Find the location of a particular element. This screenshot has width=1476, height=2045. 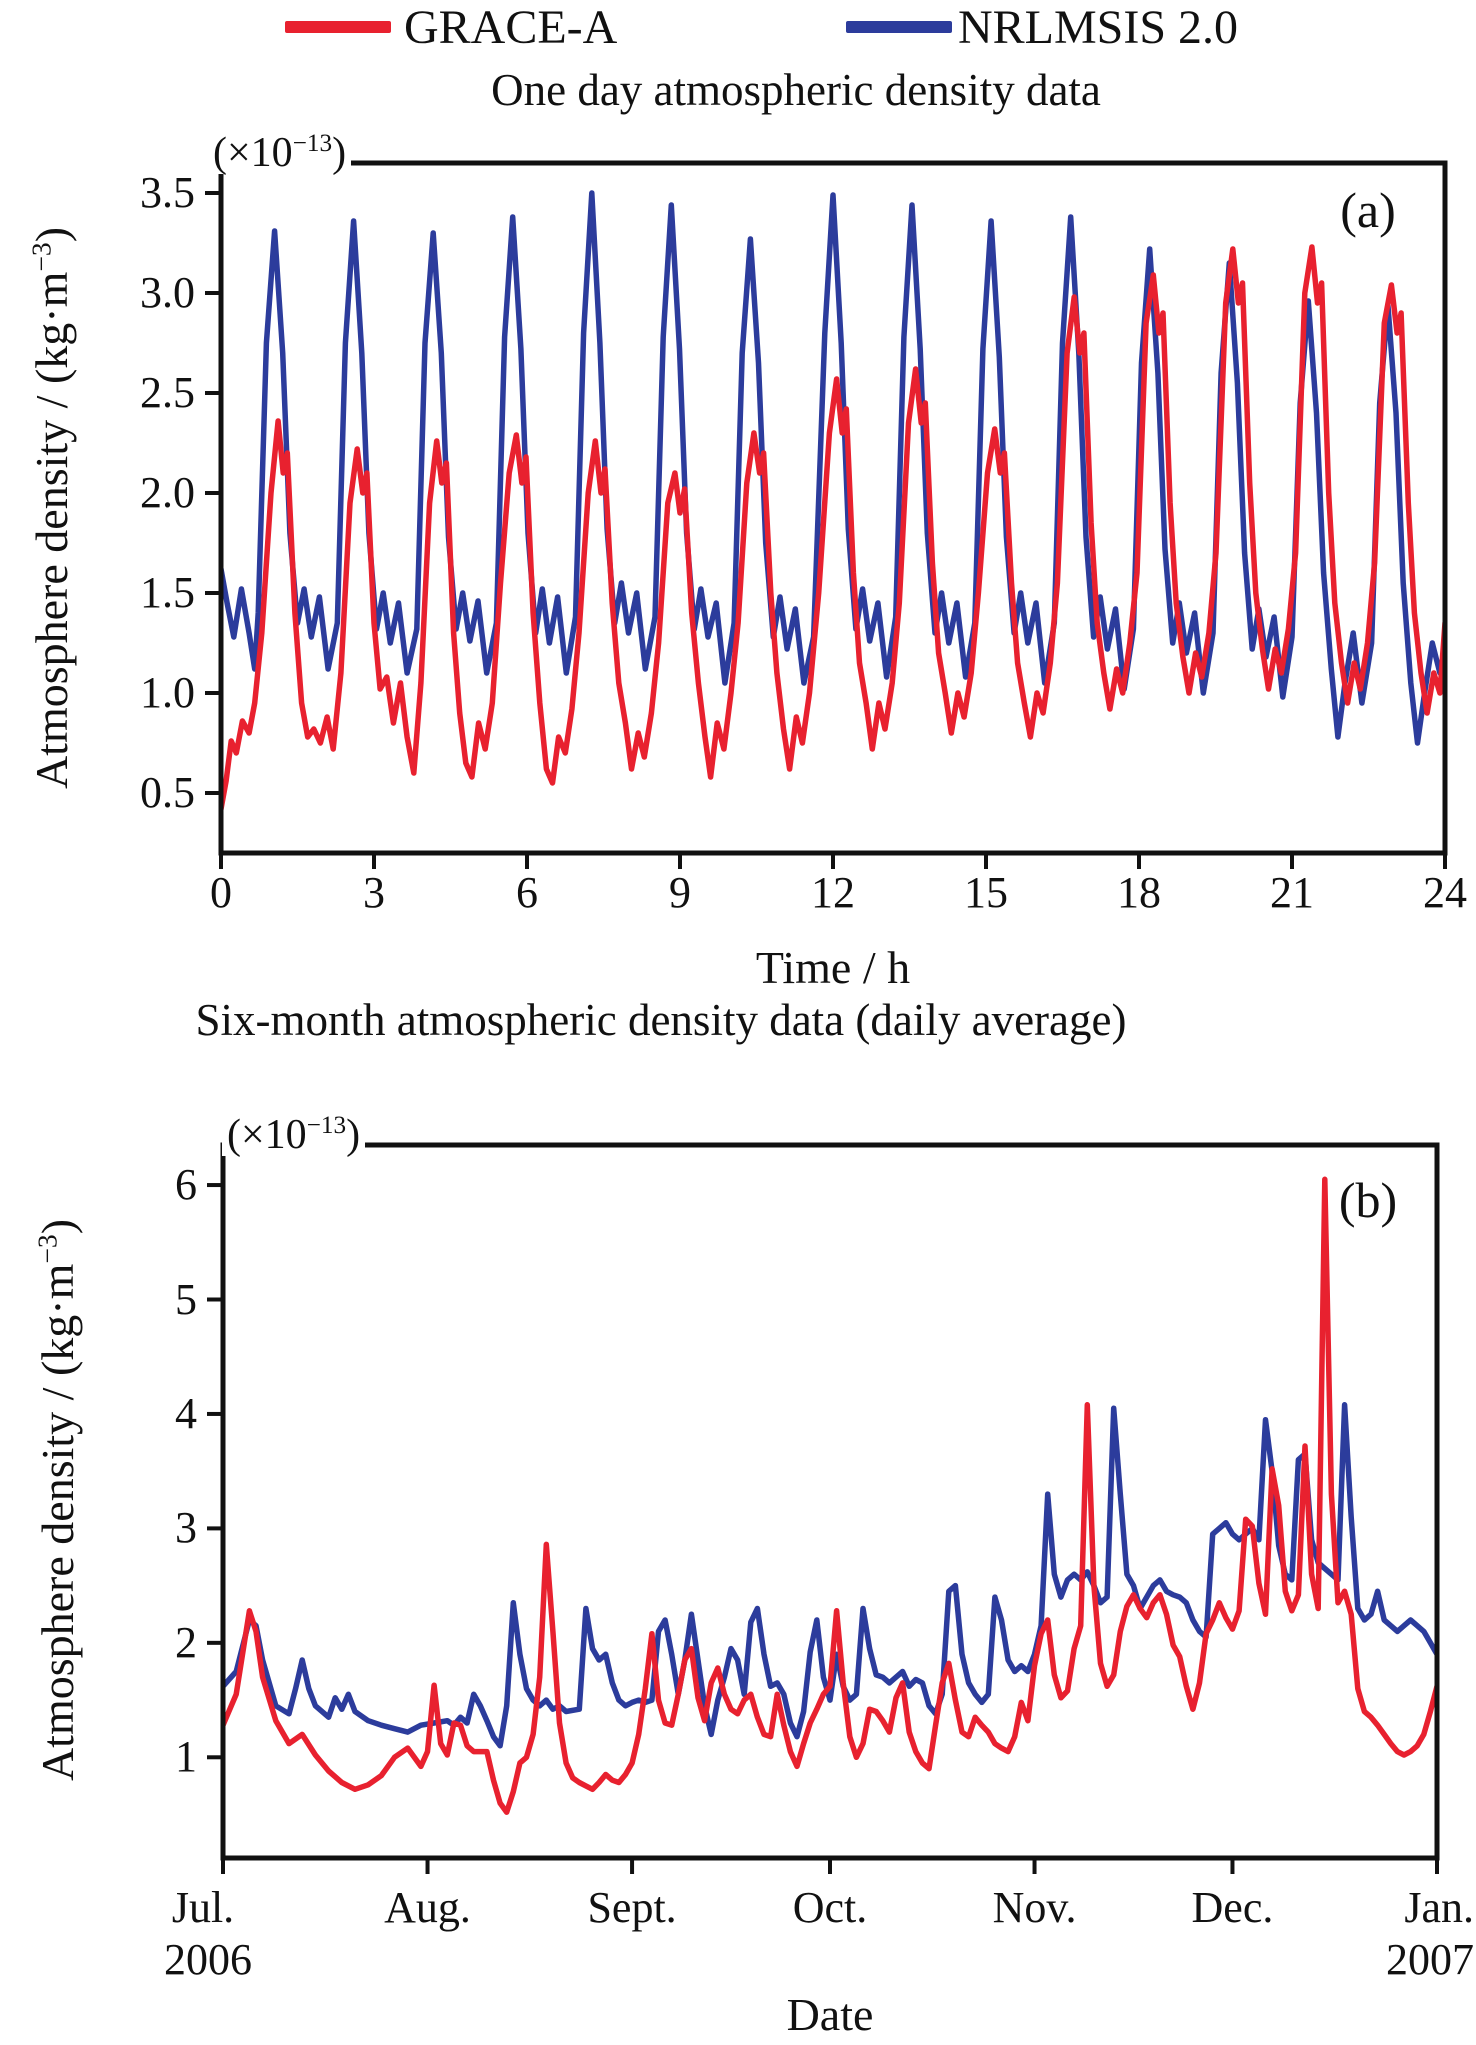

panel-a-x-tick-label: 15 is located at coordinates (986, 892).